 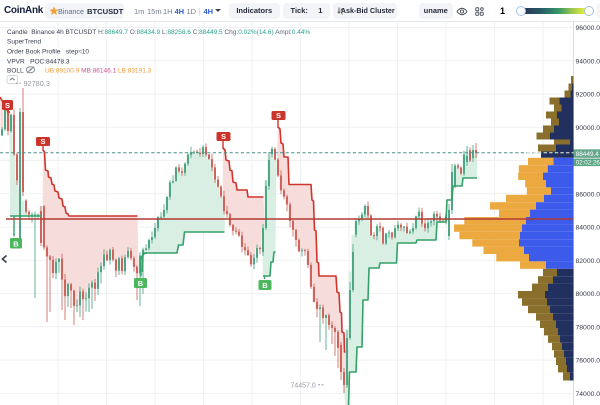 I want to click on svg-text: 96000.0, so click(x=588, y=28).